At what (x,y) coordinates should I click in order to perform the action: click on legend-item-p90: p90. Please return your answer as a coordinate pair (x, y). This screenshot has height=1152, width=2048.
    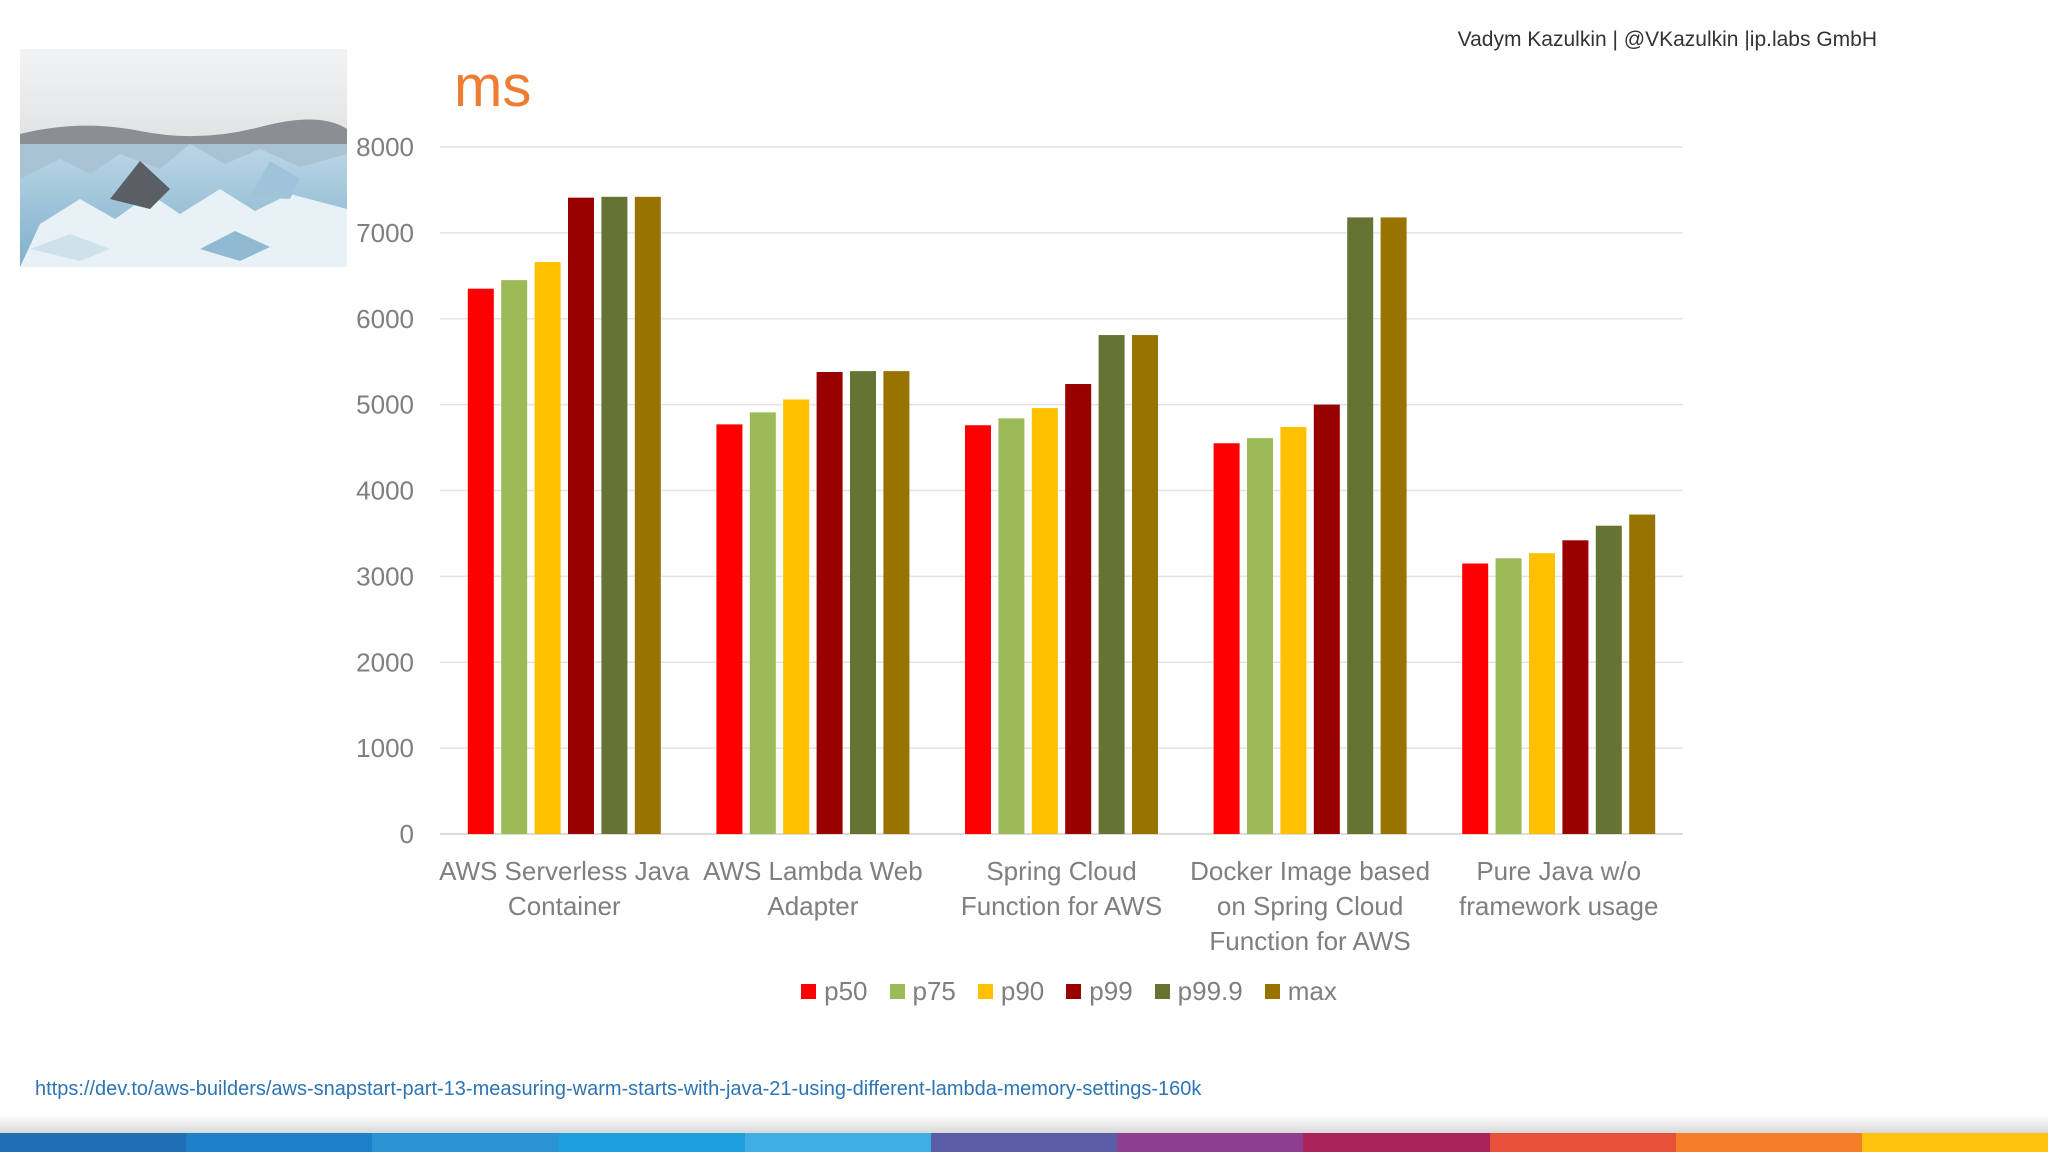
    Looking at the image, I should click on (1011, 991).